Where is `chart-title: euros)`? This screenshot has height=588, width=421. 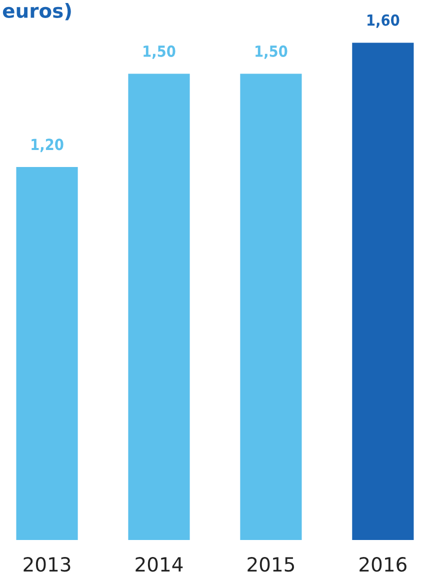 chart-title: euros) is located at coordinates (36, 11).